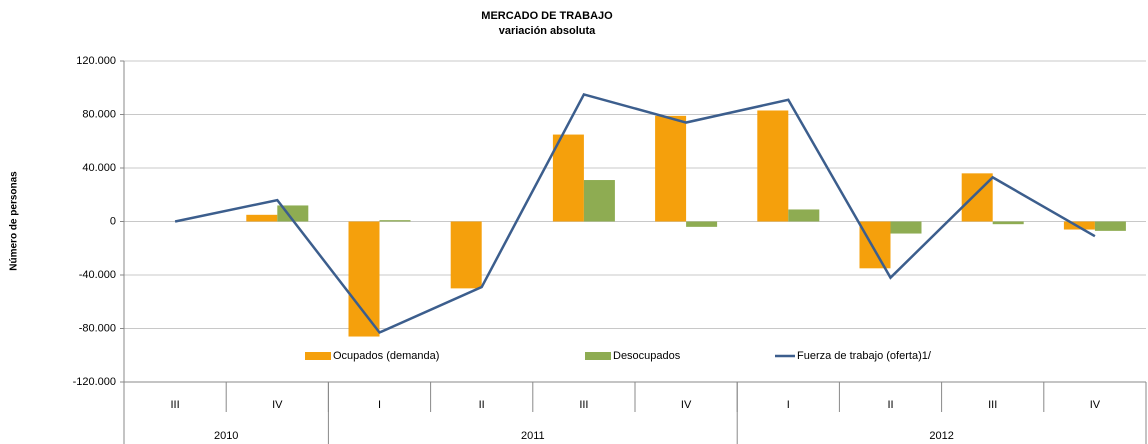 The width and height of the screenshot is (1148, 444). I want to click on group-label: 2010, so click(226, 436).